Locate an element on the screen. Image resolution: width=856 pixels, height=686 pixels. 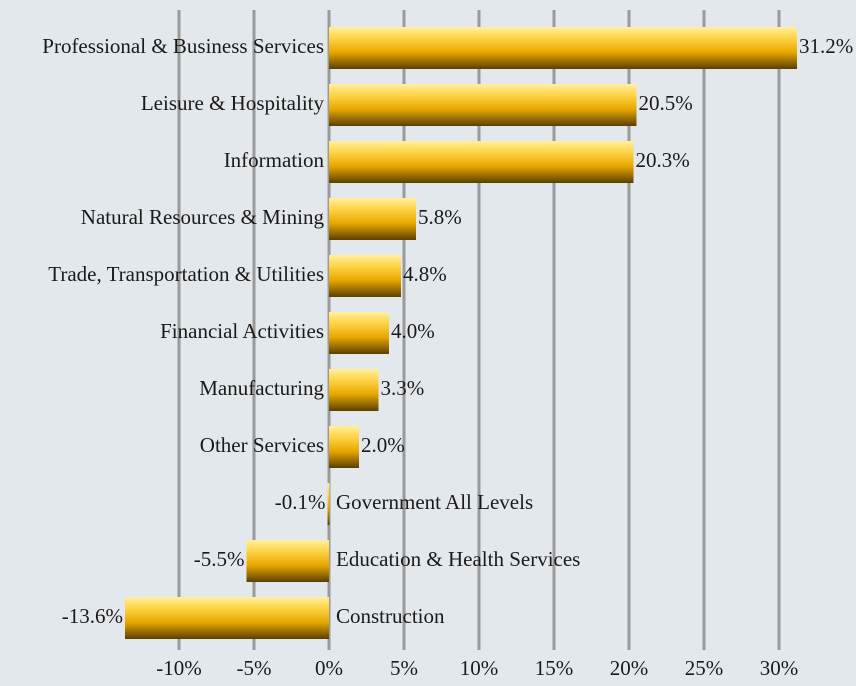
value-label: -0.1% is located at coordinates (300, 502).